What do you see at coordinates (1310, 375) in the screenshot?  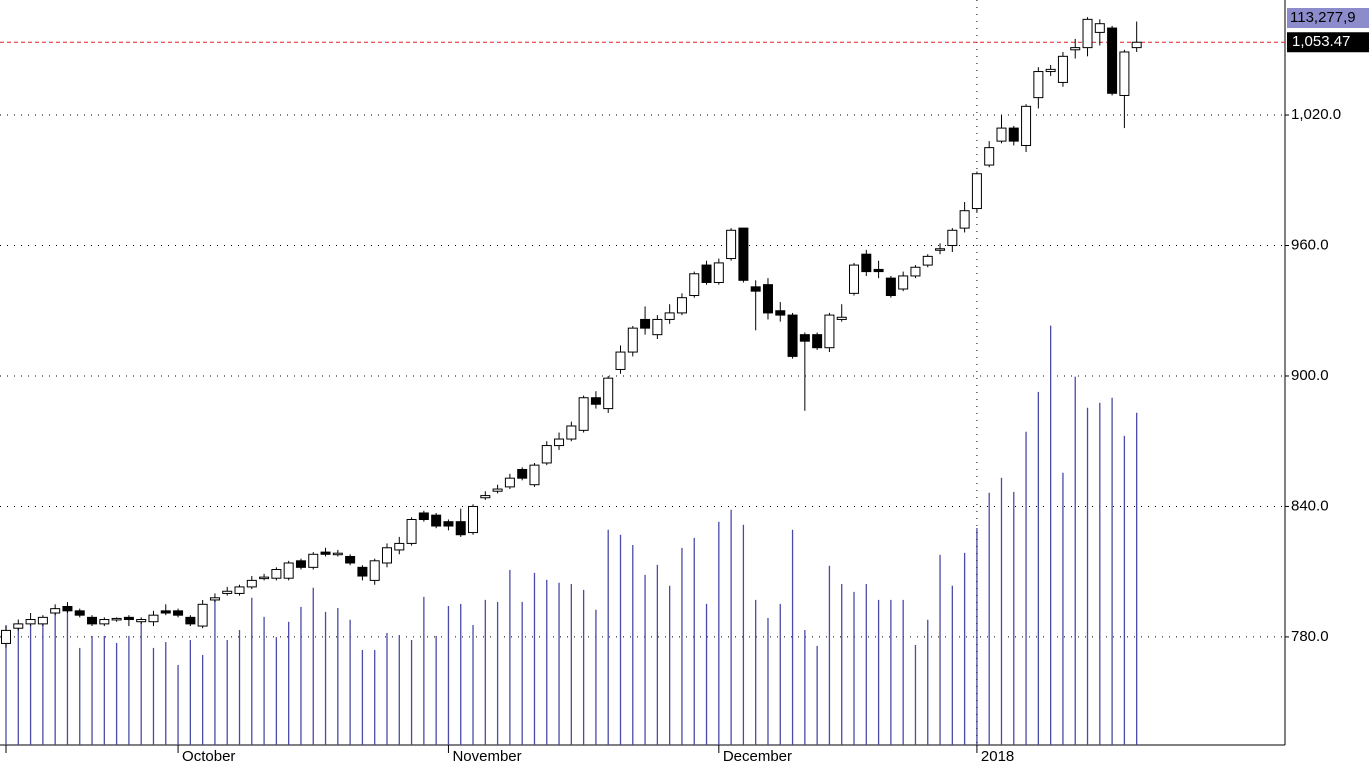 I see `y-tick-label: 900.0` at bounding box center [1310, 375].